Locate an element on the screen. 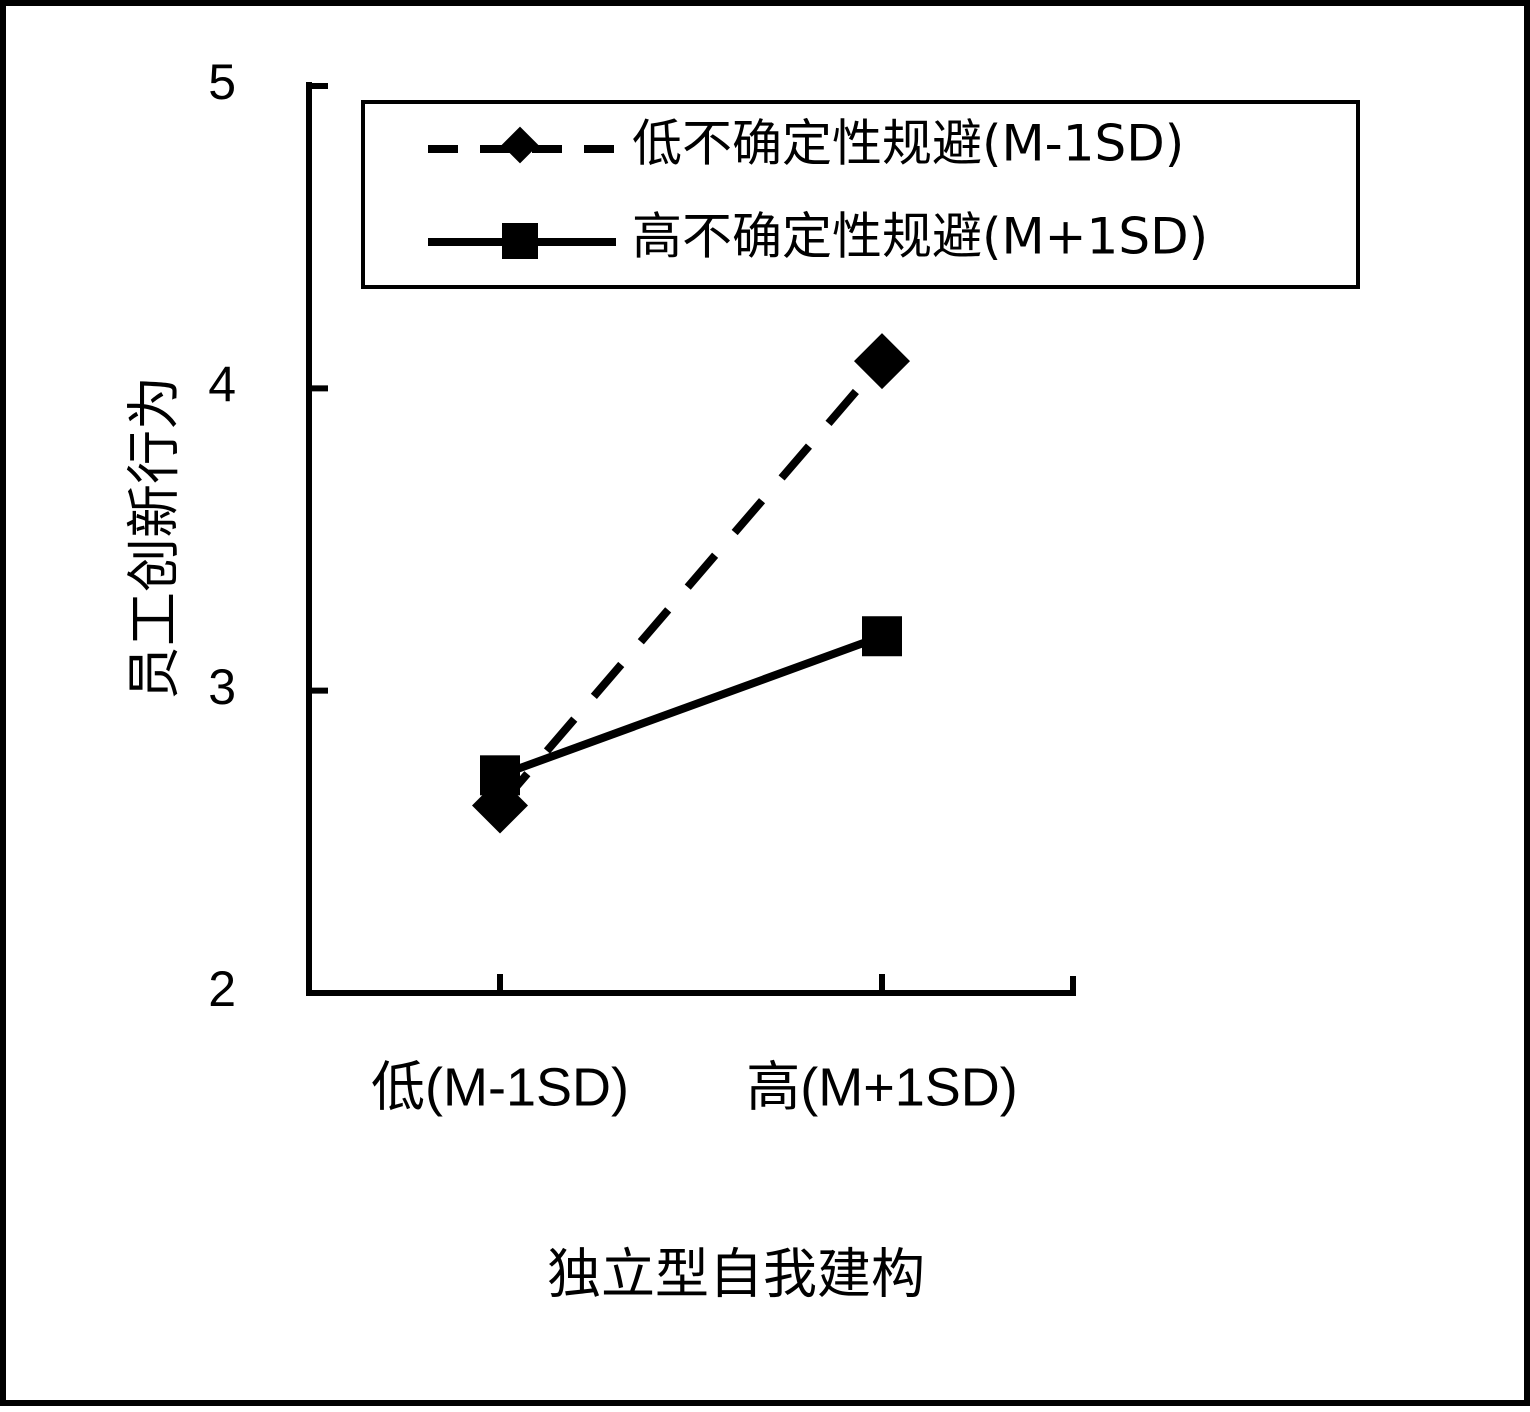 This screenshot has width=1530, height=1412. y-tick-label: 3 is located at coordinates (222, 687).